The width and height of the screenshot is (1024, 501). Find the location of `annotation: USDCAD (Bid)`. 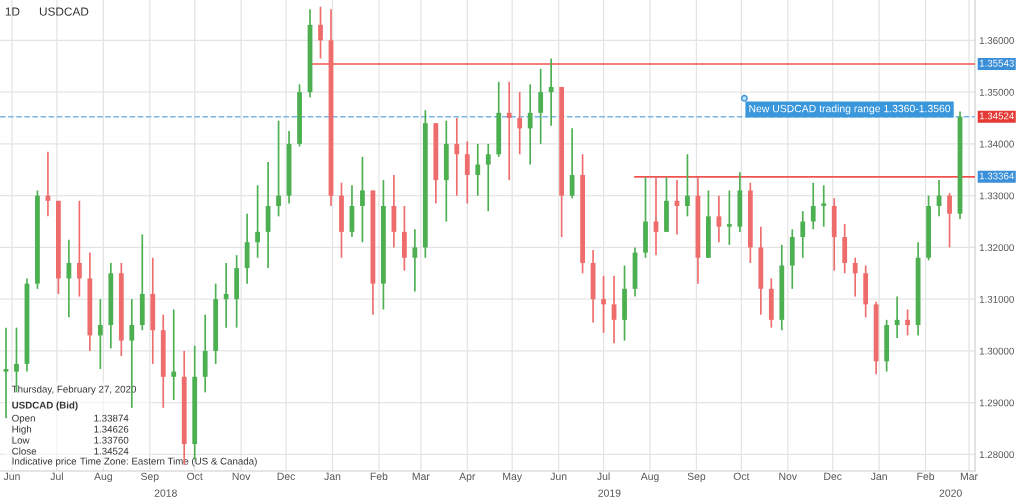

annotation: USDCAD (Bid) is located at coordinates (45, 406).